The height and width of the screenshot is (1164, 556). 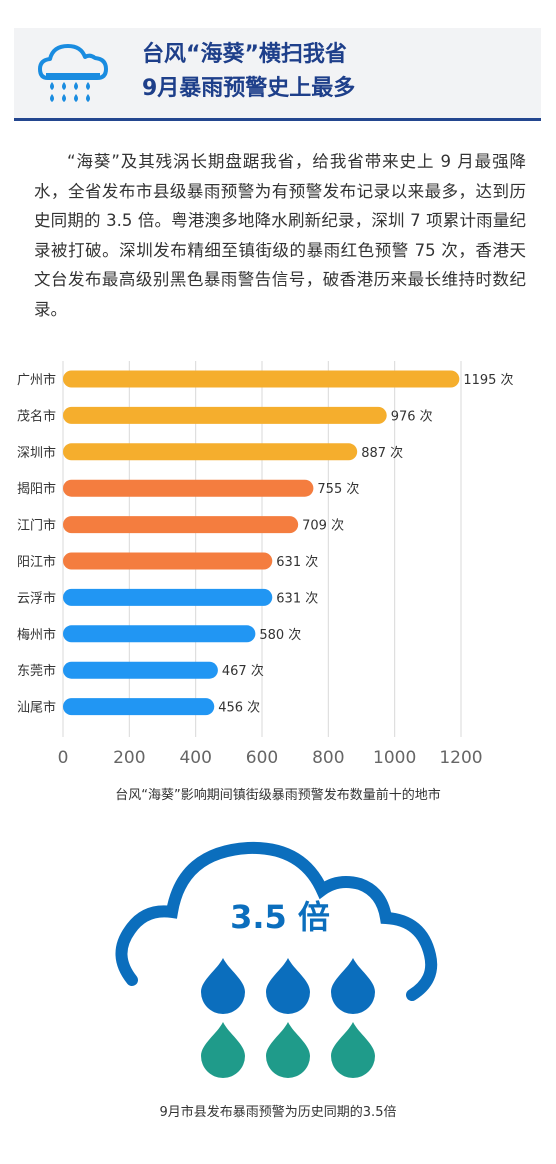 What do you see at coordinates (36, 453) in the screenshot?
I see `category-label: 深圳市` at bounding box center [36, 453].